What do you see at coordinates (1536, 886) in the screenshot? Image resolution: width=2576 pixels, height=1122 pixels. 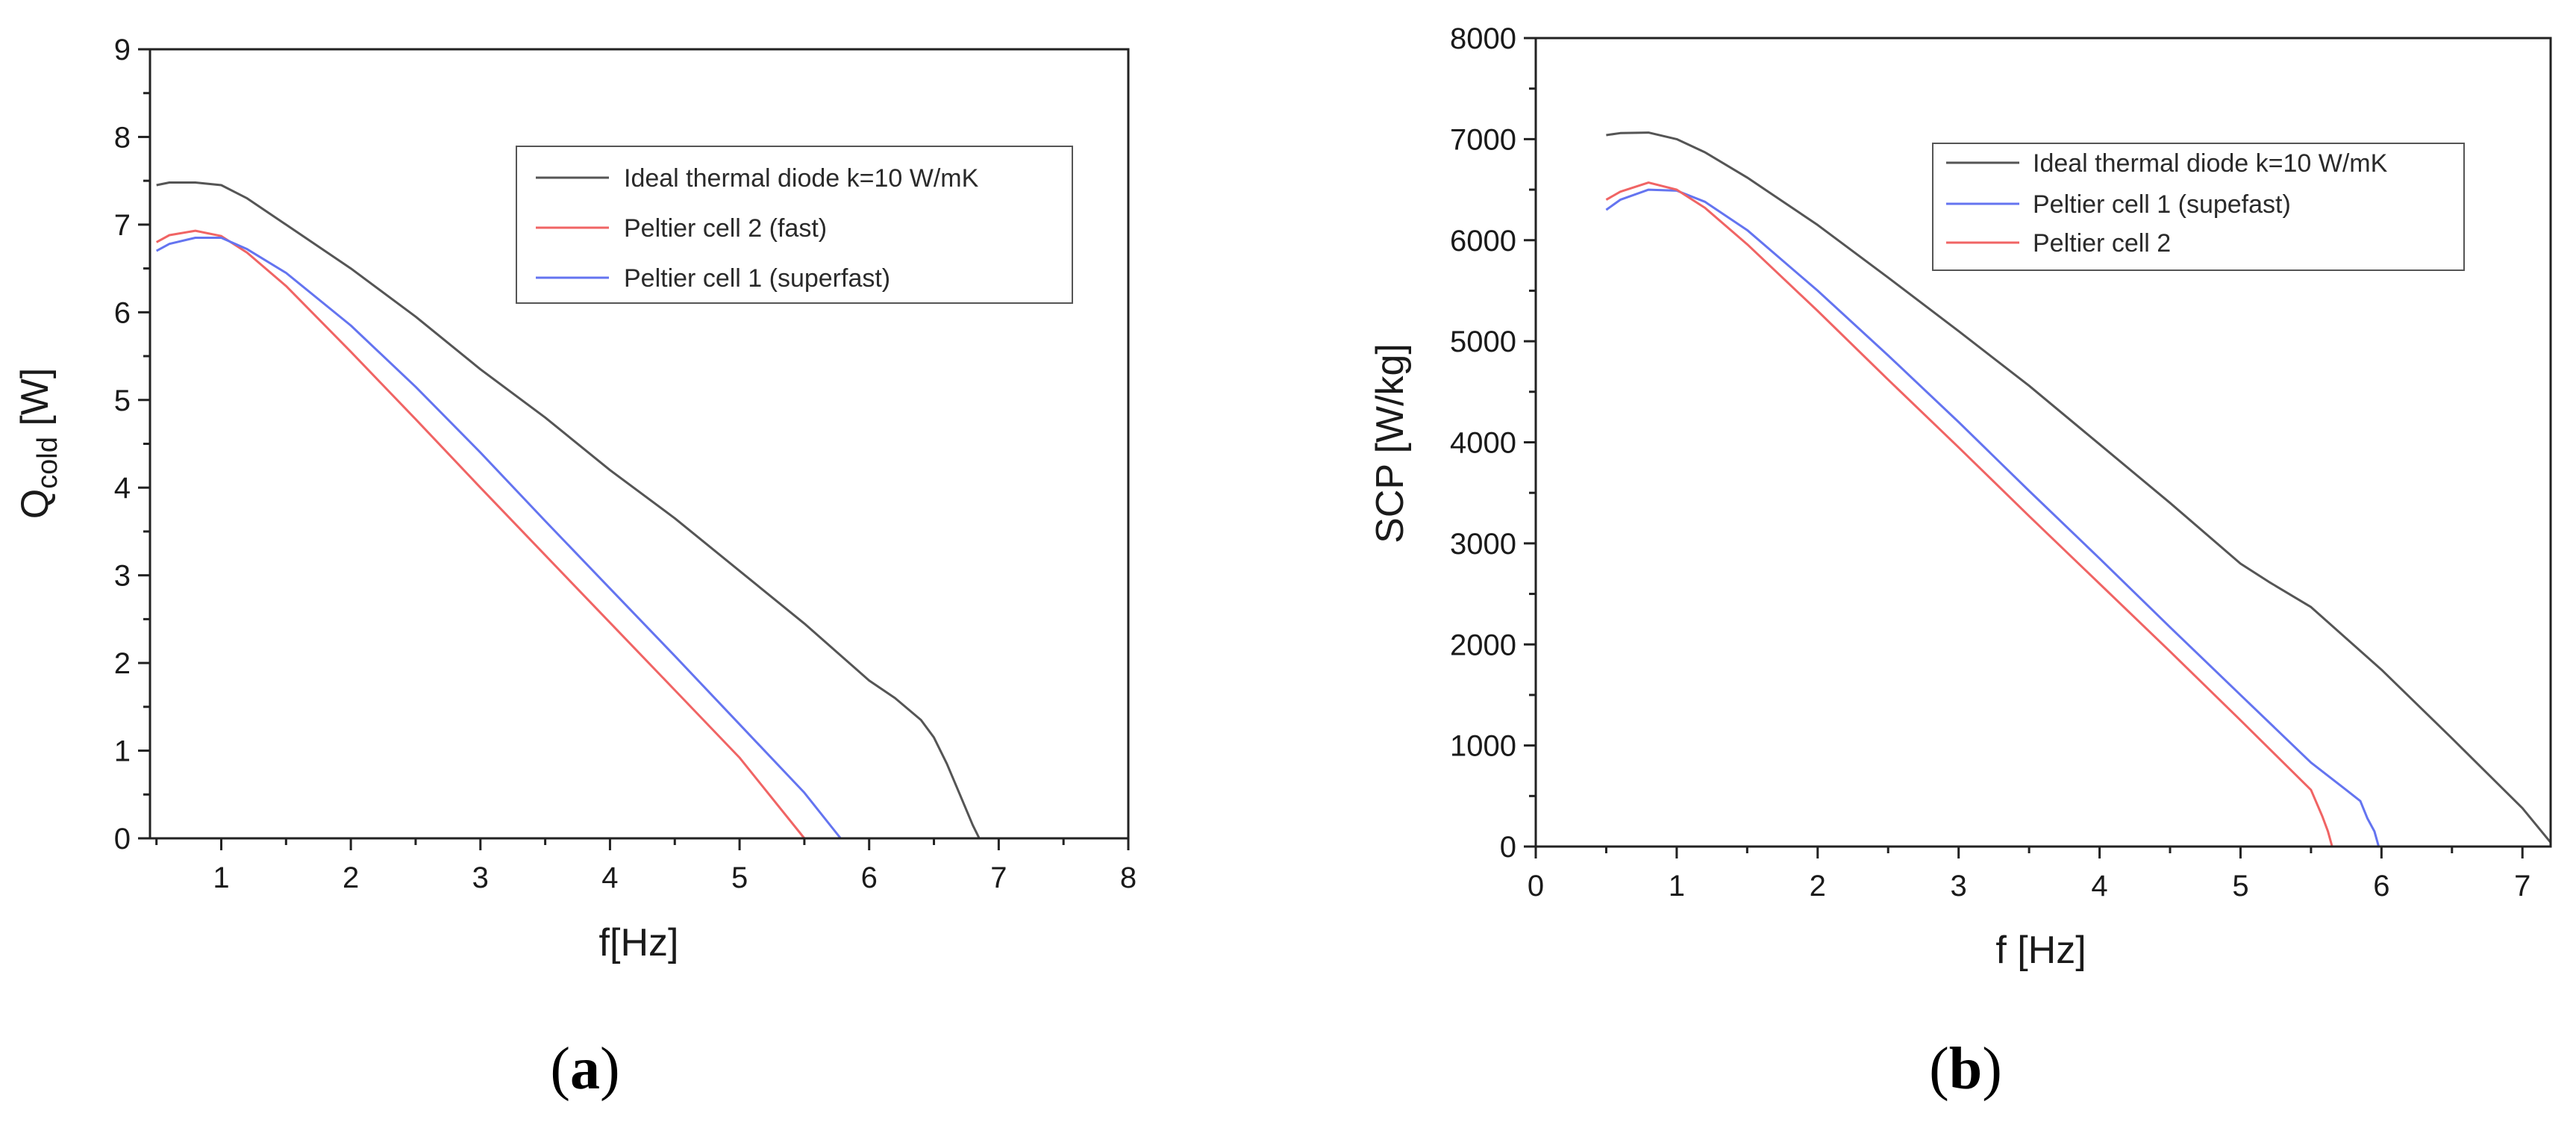 I see `x-tick-label: 0` at bounding box center [1536, 886].